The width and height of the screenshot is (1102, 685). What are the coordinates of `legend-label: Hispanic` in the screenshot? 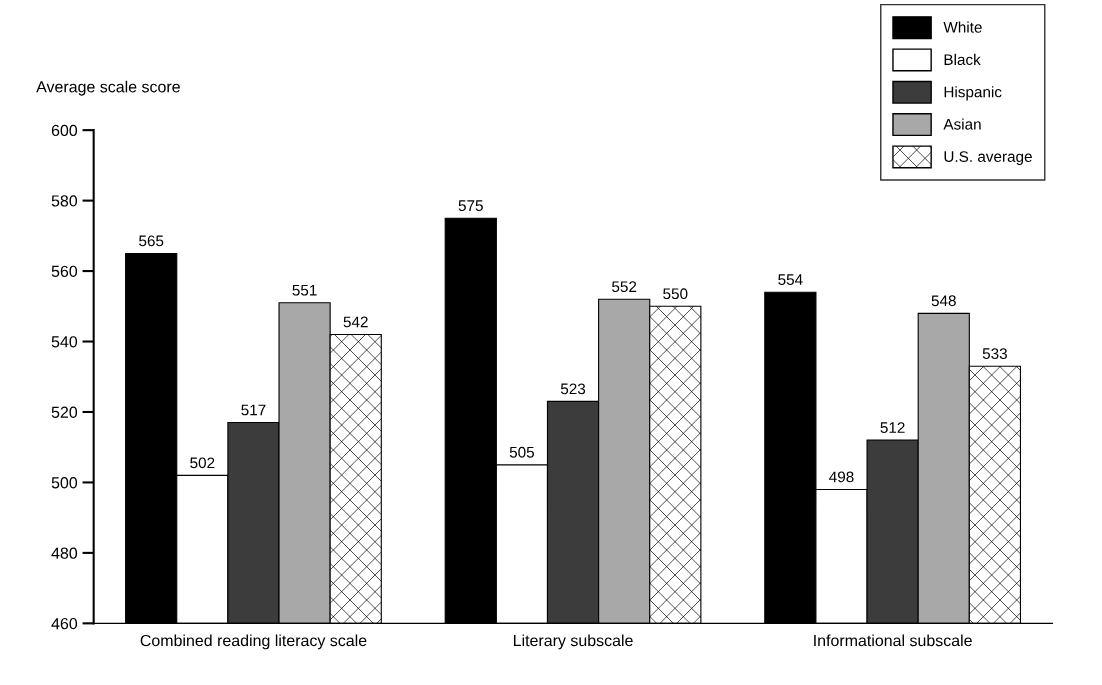 It's located at (973, 93).